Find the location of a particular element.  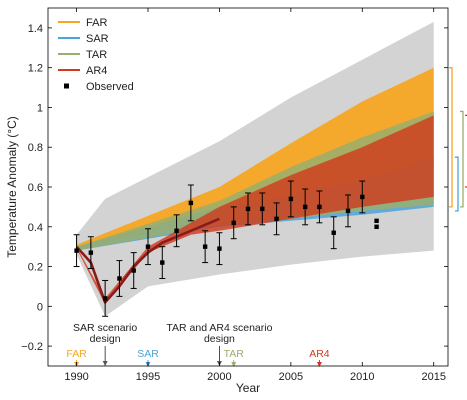

legend-entry-sar: SAR is located at coordinates (83, 39).